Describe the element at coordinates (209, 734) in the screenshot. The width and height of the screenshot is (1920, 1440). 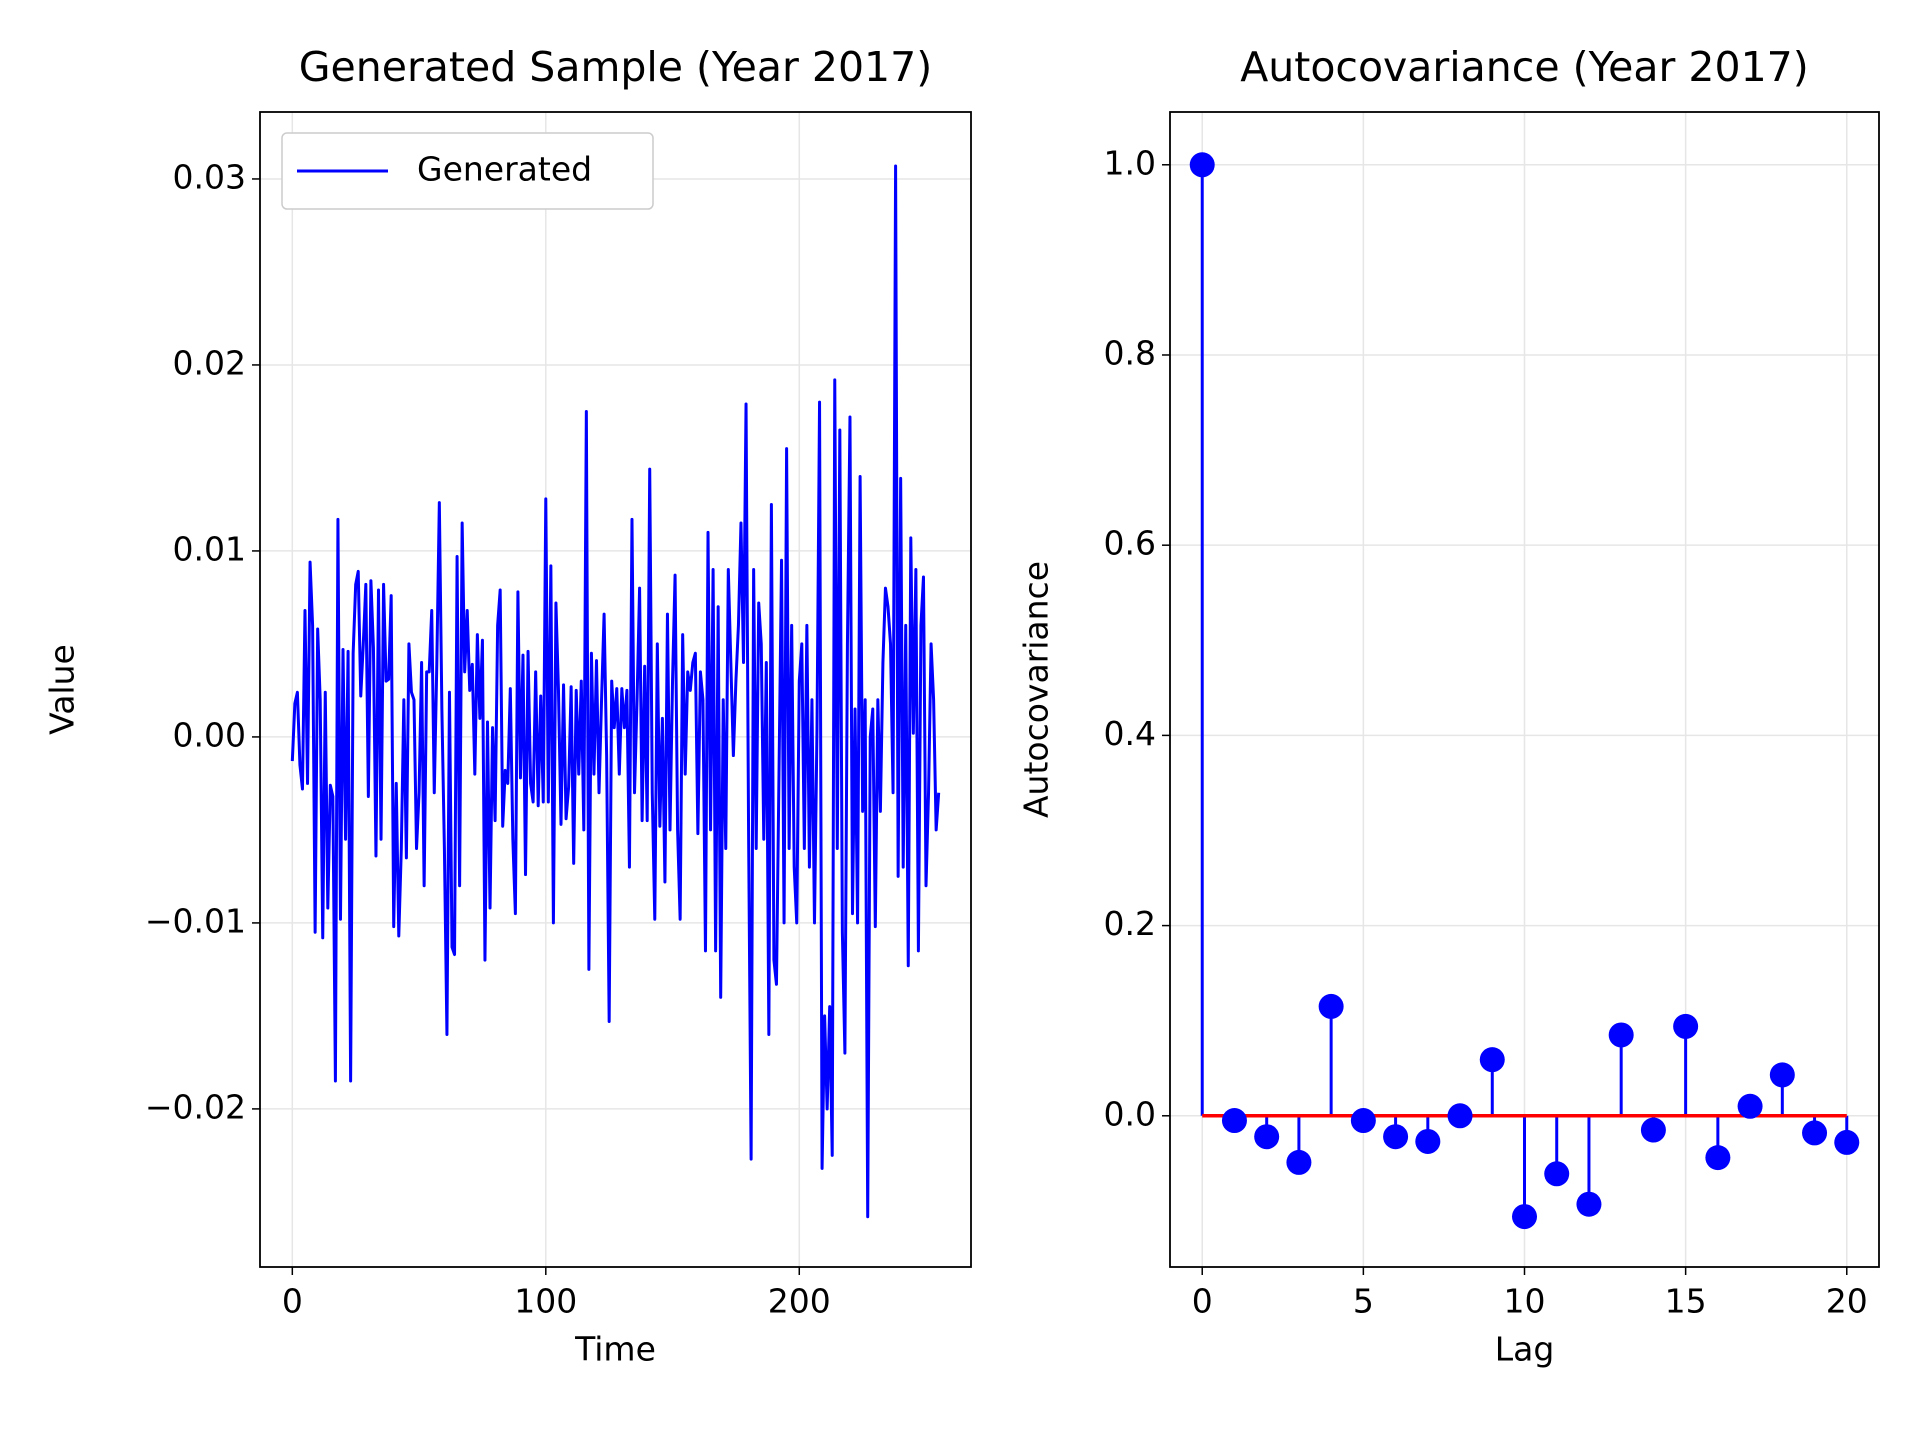
I see `y-tick-label: 0.00` at that location.